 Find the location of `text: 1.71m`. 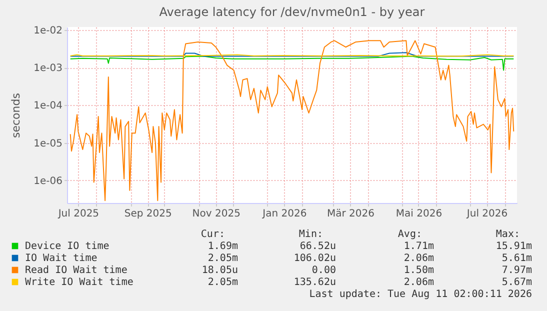

text: 1.71m is located at coordinates (419, 246).